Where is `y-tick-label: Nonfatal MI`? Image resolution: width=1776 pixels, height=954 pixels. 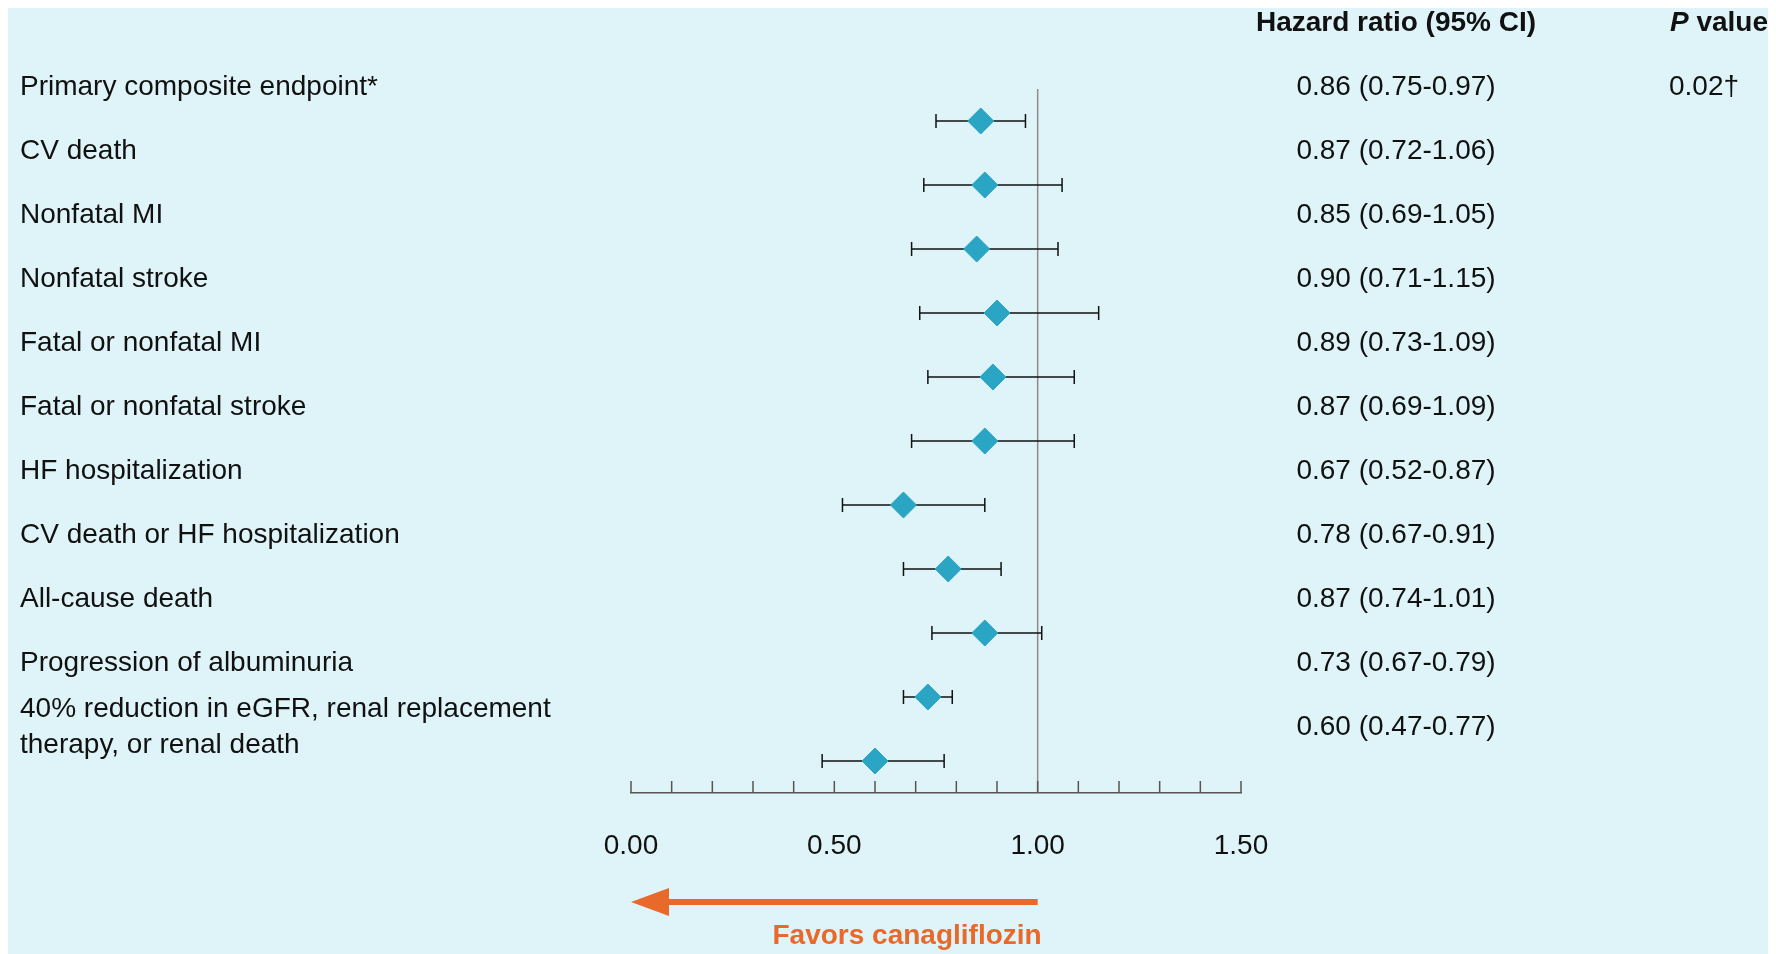
y-tick-label: Nonfatal MI is located at coordinates (92, 213).